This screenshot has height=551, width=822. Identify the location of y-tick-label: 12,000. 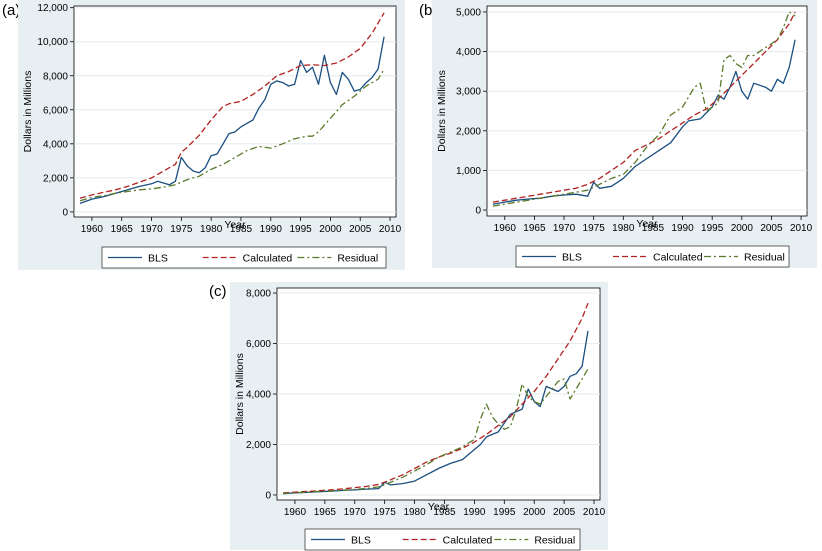
(52, 8).